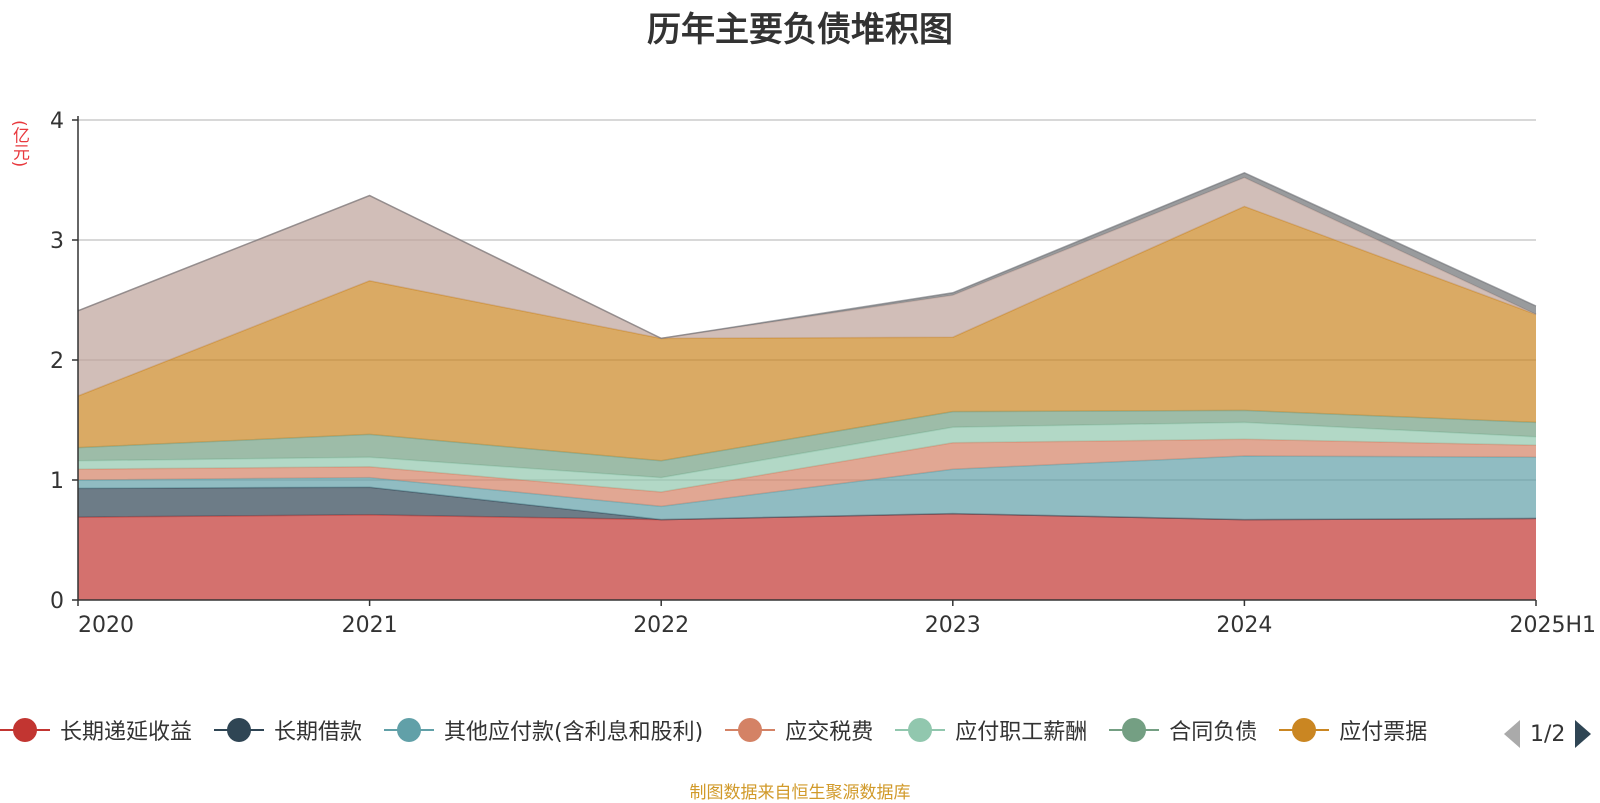 Image resolution: width=1600 pixels, height=803 pixels. Describe the element at coordinates (57, 121) in the screenshot. I see `y-tick-label: 4` at that location.